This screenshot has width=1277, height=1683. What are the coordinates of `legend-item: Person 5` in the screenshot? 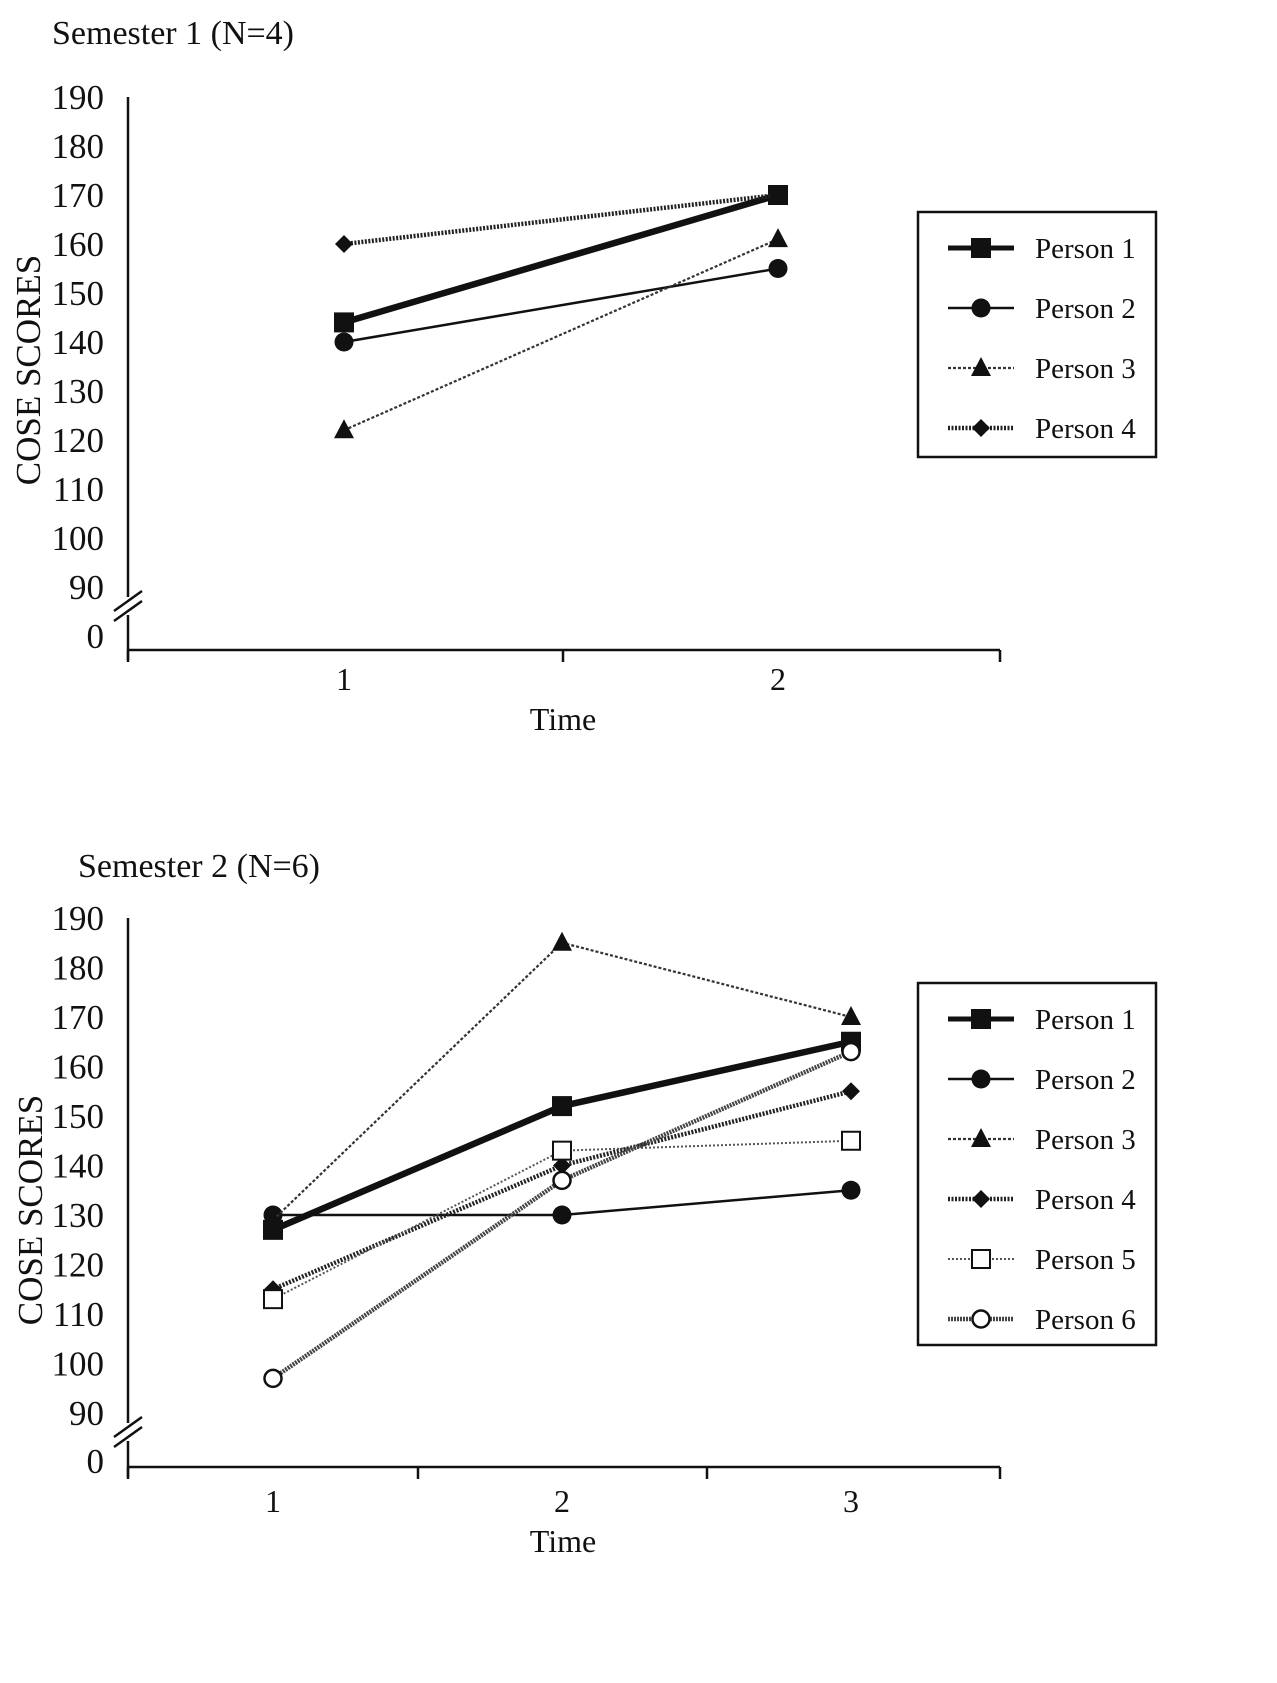 It's located at (1042, 1260).